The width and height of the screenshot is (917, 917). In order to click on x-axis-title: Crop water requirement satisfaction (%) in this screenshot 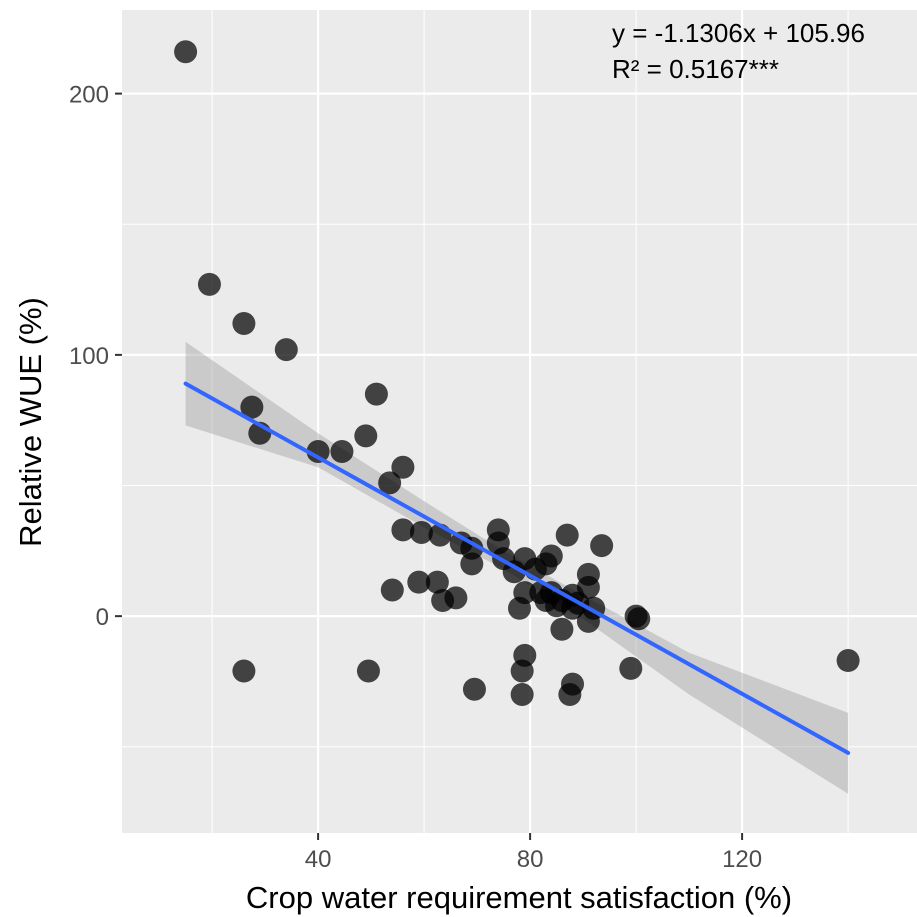, I will do `click(519, 897)`.